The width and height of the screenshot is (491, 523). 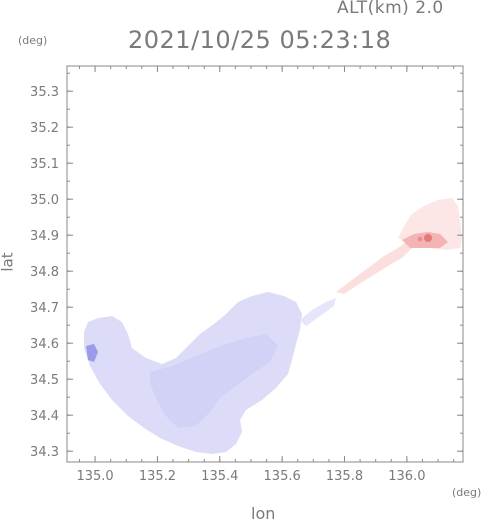 I want to click on x-tick-label: 135.8, so click(x=344, y=476).